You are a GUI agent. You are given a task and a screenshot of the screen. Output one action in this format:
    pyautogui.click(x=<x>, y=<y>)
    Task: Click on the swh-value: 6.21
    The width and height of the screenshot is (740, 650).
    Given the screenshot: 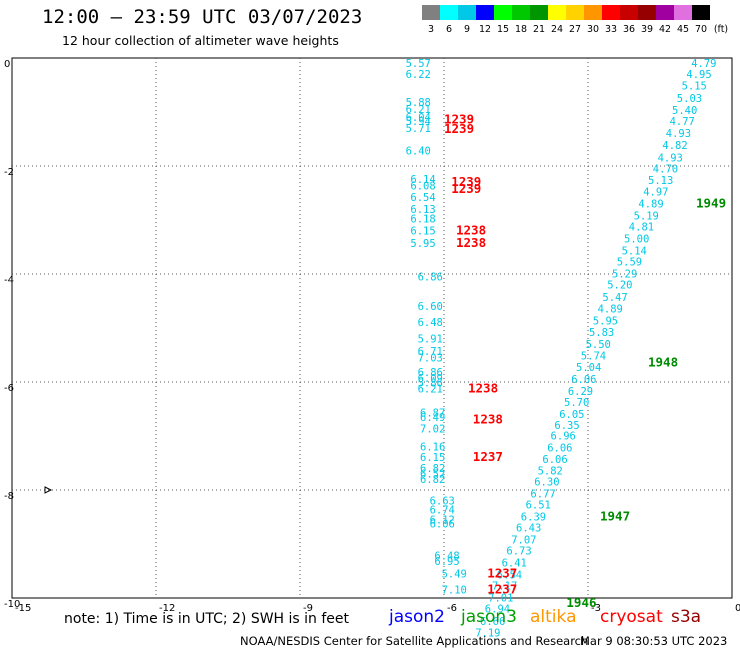 What is the action you would take?
    pyautogui.click(x=430, y=390)
    